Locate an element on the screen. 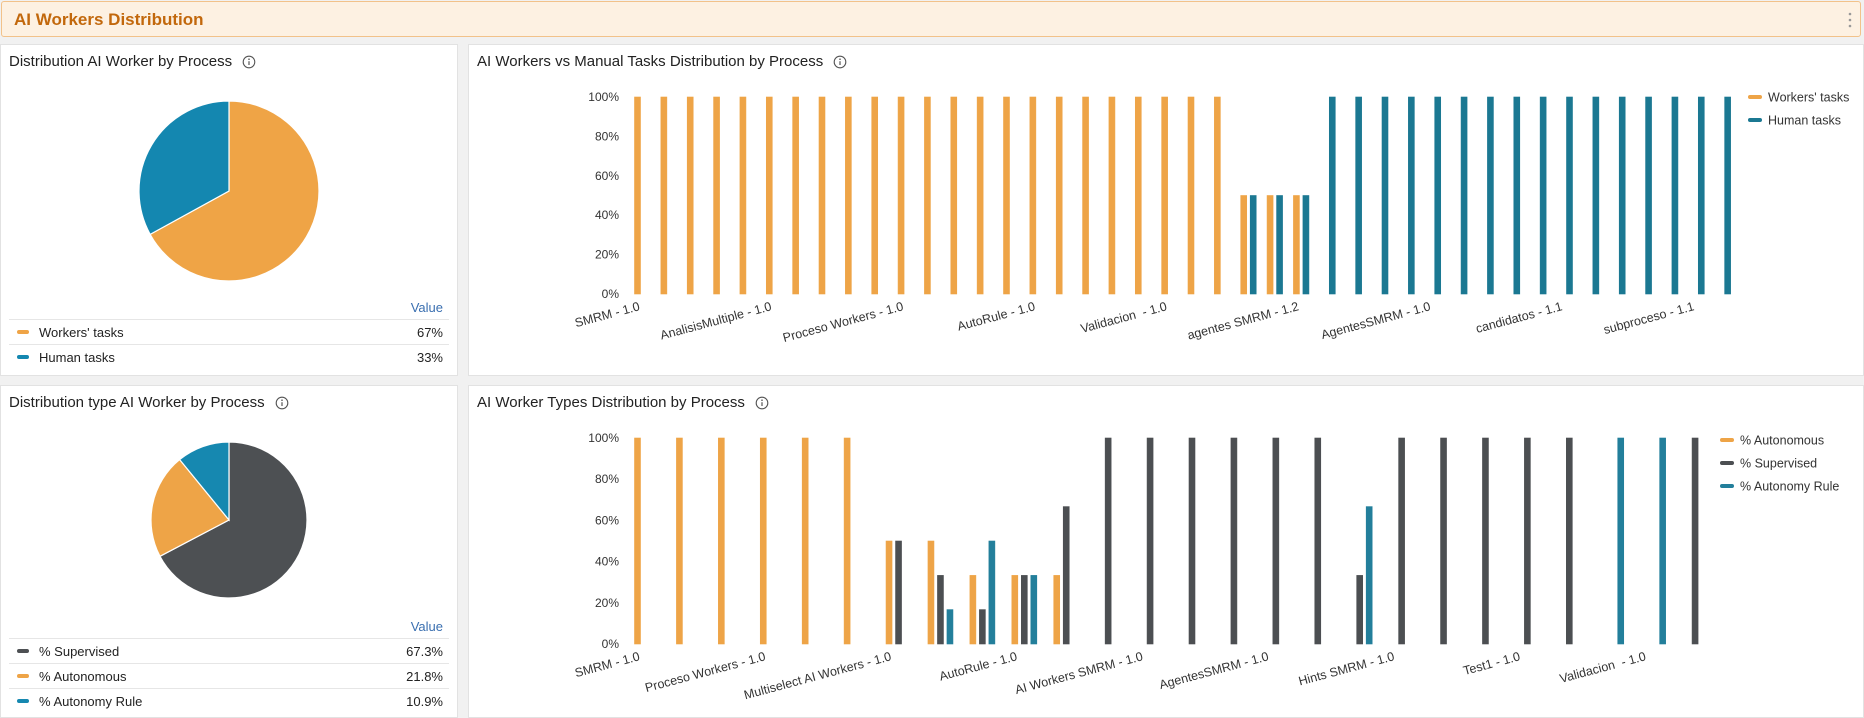 The image size is (1864, 718). legend-value: 21.8% is located at coordinates (424, 676).